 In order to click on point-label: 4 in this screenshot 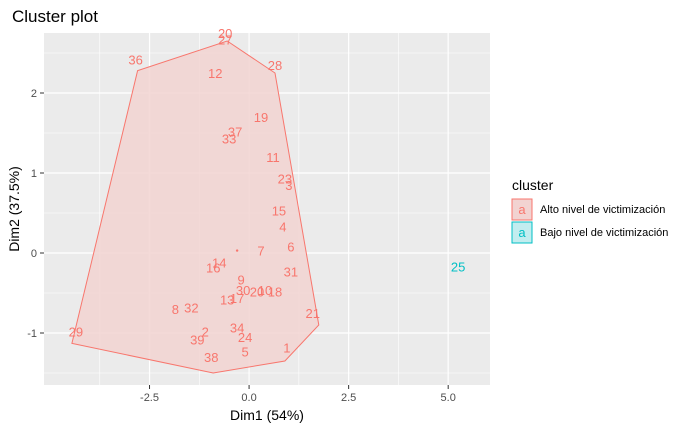, I will do `click(282, 227)`.